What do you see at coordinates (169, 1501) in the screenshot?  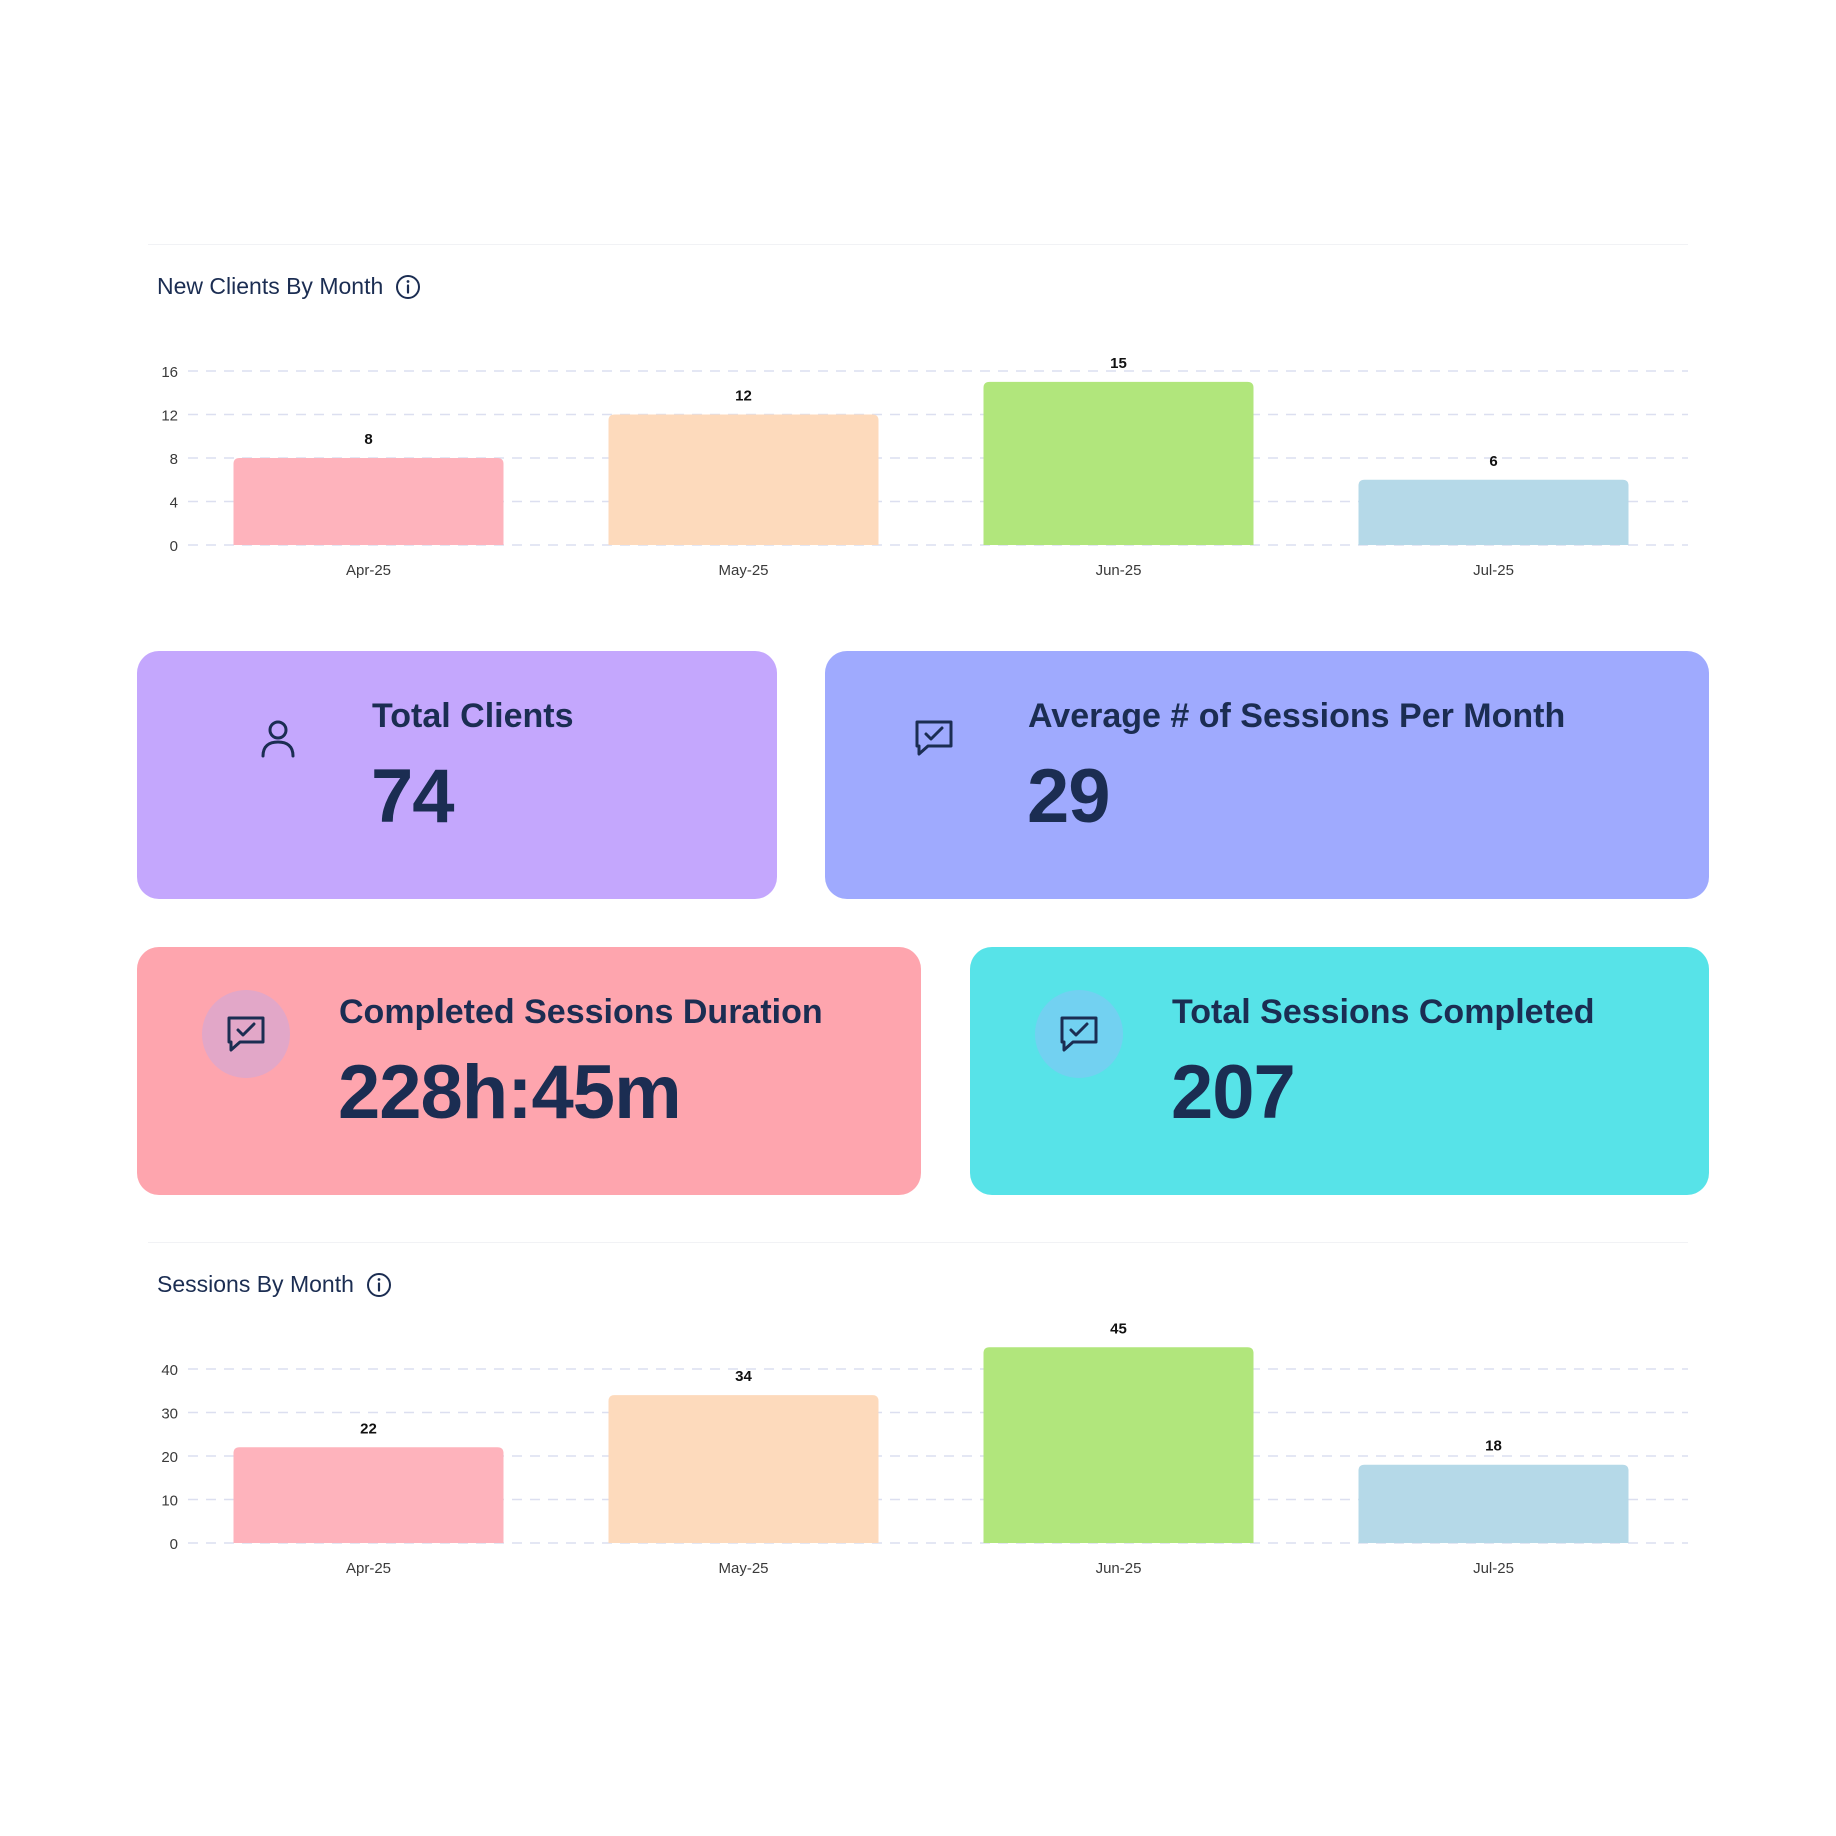 I see `y-tick-label: 10` at bounding box center [169, 1501].